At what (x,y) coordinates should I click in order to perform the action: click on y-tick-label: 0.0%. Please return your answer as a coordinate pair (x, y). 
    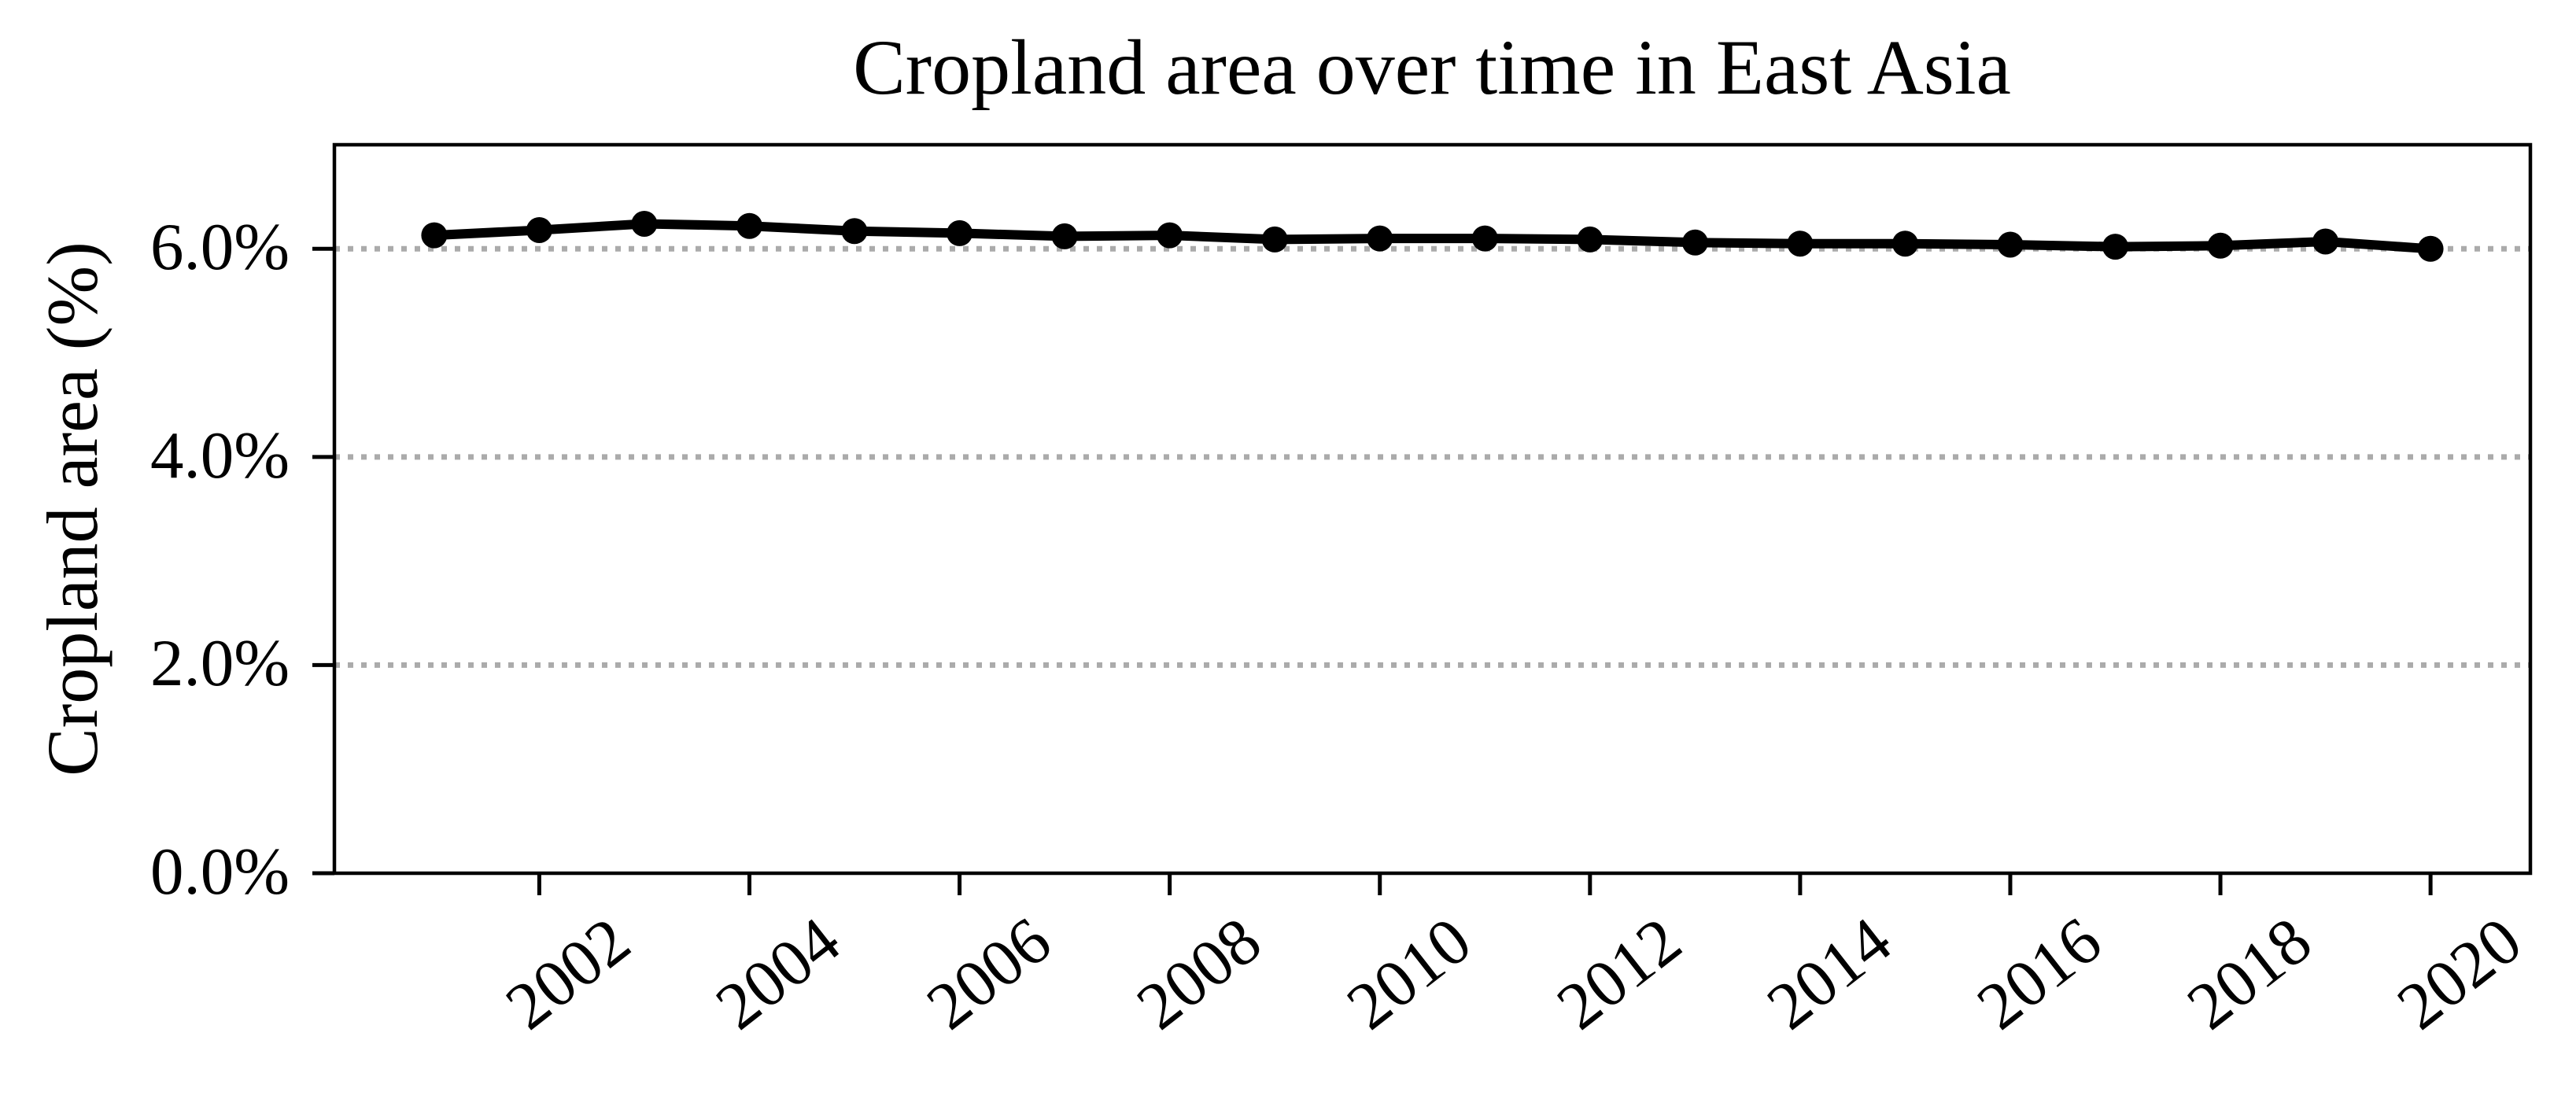
    Looking at the image, I should click on (220, 871).